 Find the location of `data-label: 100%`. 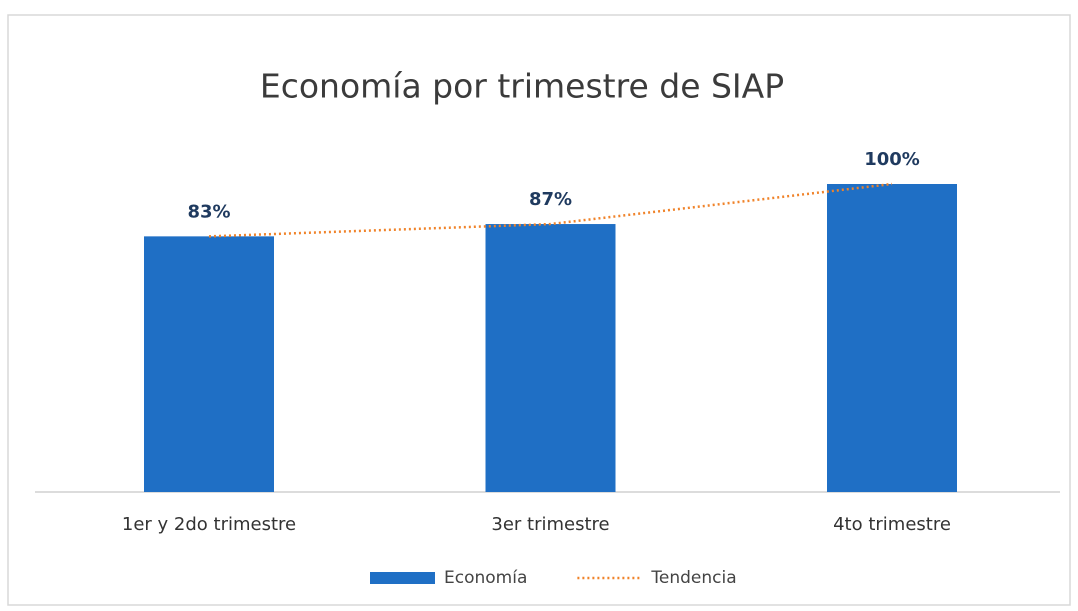

data-label: 100% is located at coordinates (892, 159).